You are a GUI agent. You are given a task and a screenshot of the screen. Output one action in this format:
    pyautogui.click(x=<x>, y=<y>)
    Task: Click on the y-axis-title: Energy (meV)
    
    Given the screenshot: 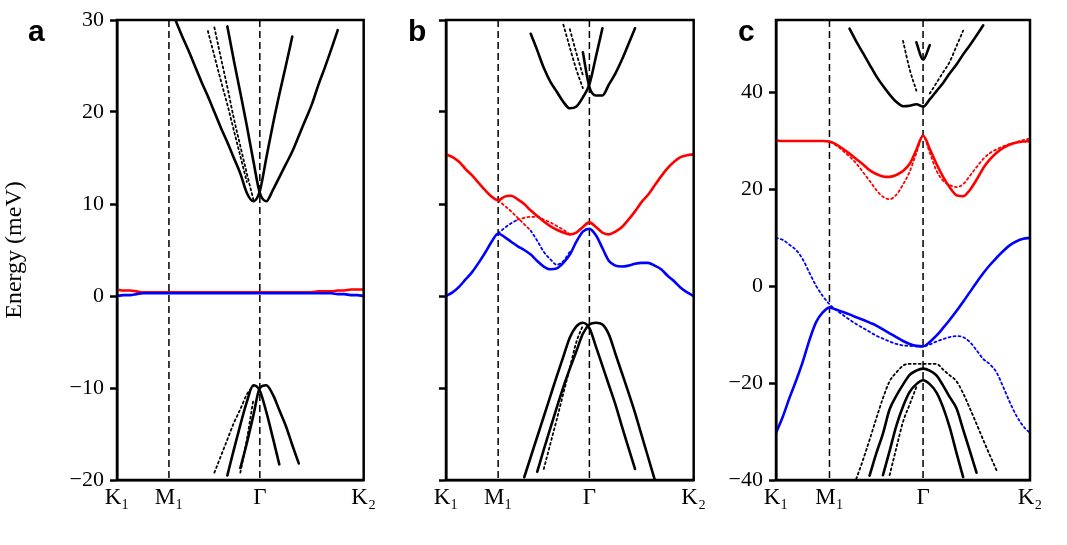 What is the action you would take?
    pyautogui.click(x=13, y=250)
    